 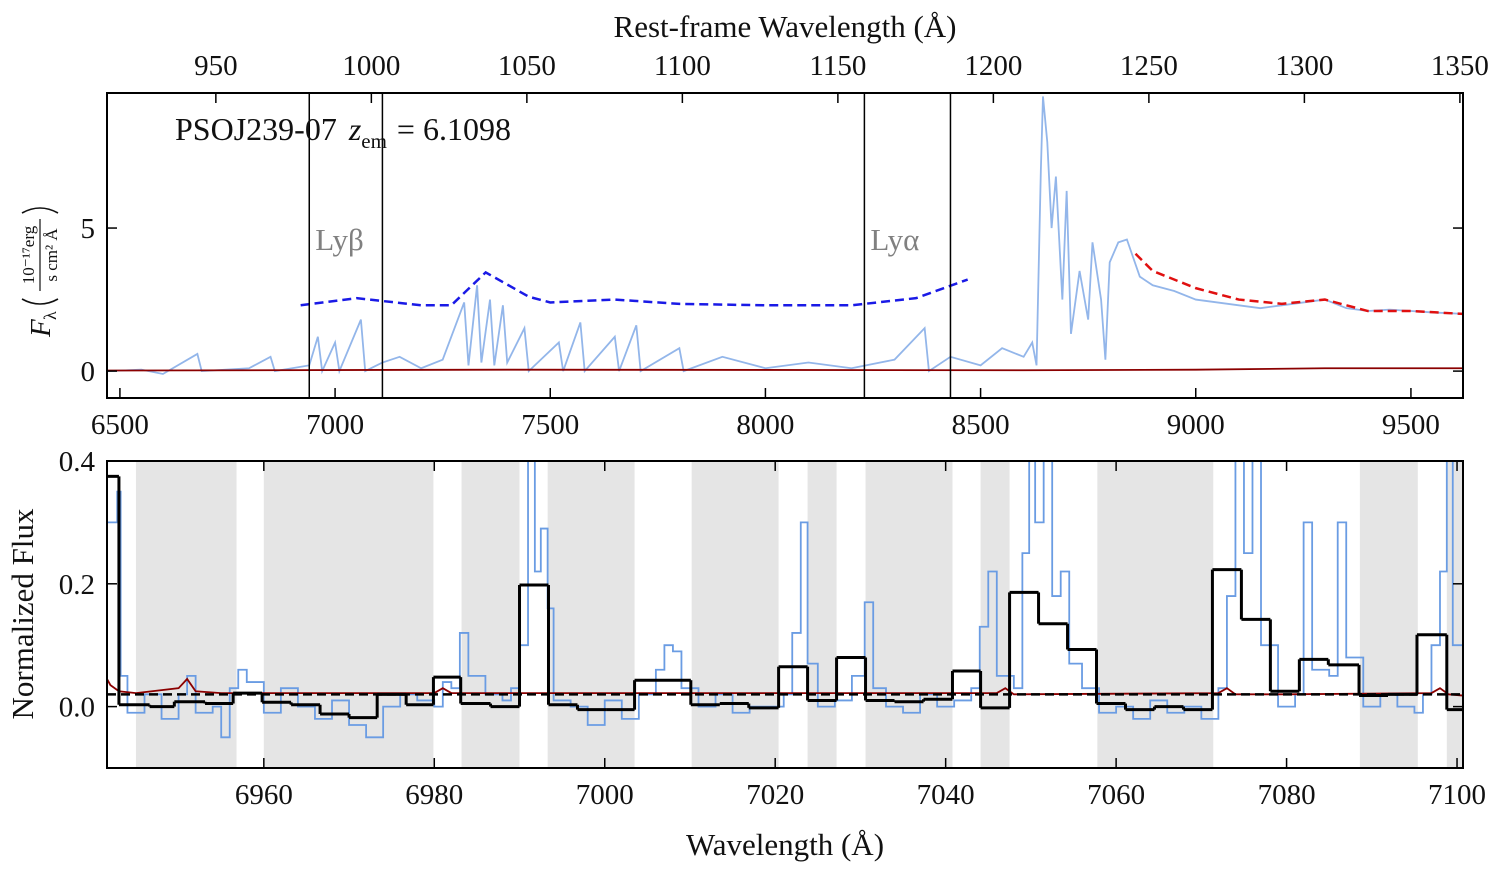 What do you see at coordinates (550, 425) in the screenshot?
I see `x-tick-label: 7500` at bounding box center [550, 425].